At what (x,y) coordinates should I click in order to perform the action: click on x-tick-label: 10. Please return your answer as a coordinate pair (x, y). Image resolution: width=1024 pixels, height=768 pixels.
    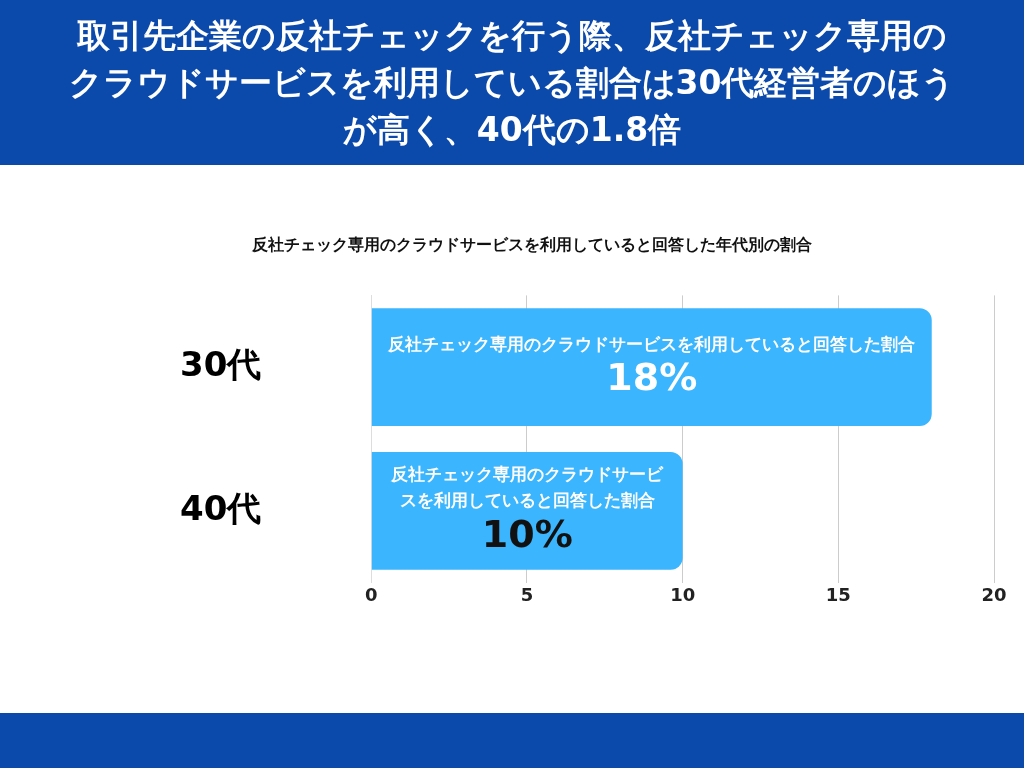
    Looking at the image, I should click on (683, 595).